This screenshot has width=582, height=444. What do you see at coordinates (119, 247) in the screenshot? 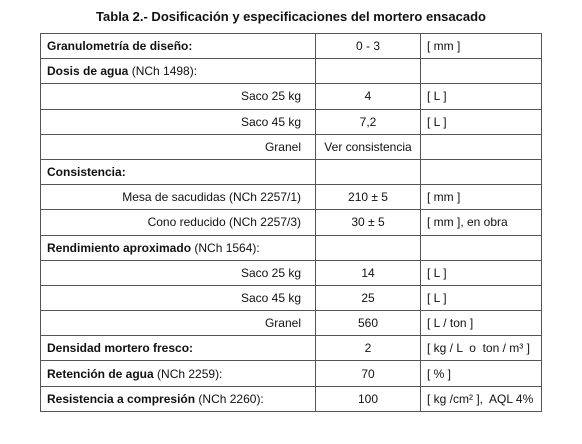
I see `row-label: Rendimiento aproximado` at bounding box center [119, 247].